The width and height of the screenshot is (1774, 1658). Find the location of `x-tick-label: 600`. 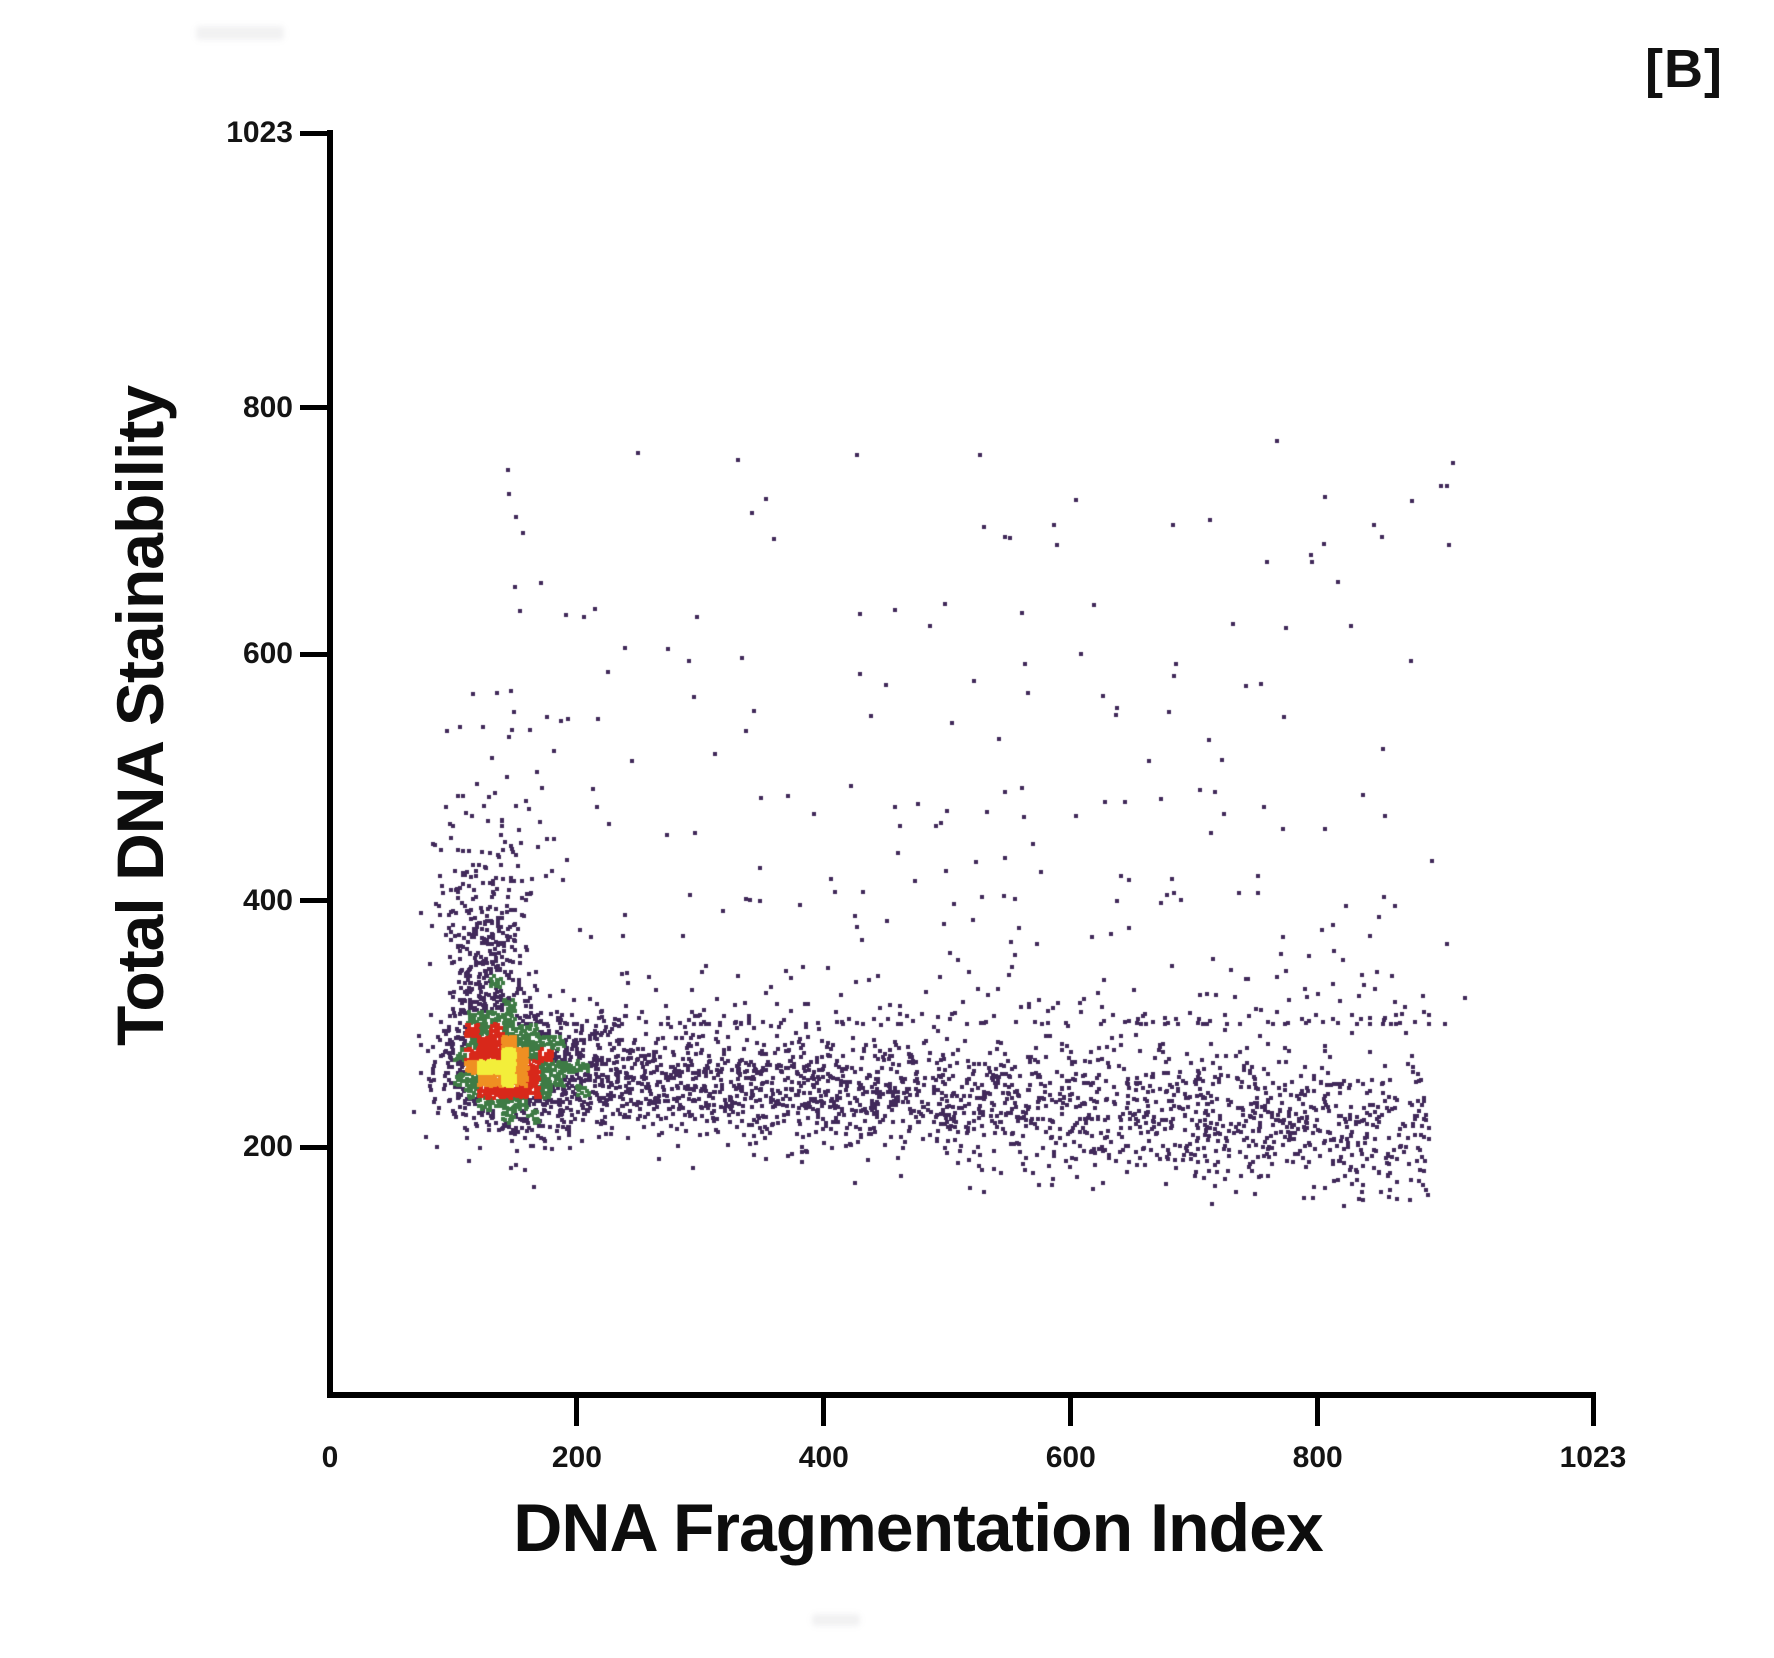

x-tick-label: 600 is located at coordinates (1070, 1457).